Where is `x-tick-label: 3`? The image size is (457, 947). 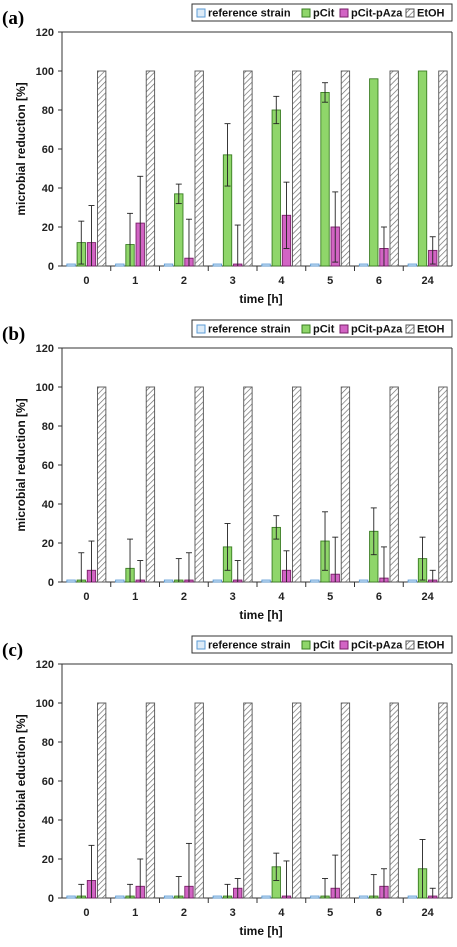 x-tick-label: 3 is located at coordinates (233, 913).